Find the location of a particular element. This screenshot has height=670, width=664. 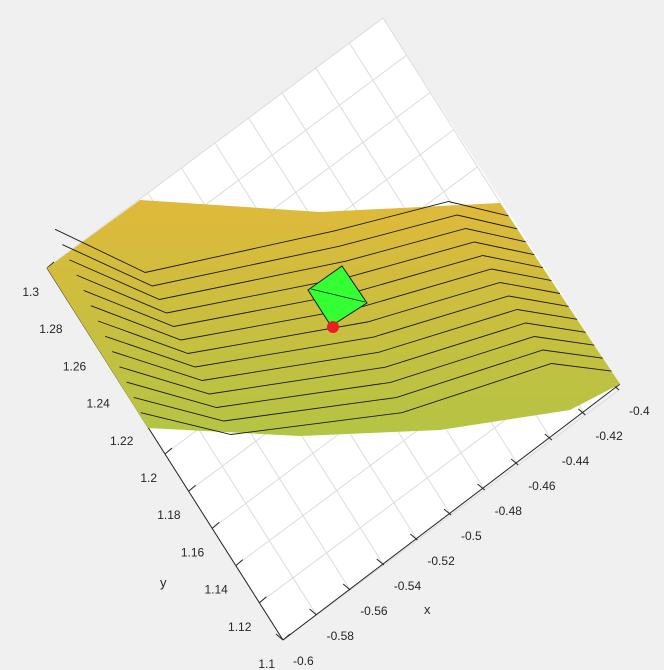

y-tick-label: 1.22 is located at coordinates (122, 441).